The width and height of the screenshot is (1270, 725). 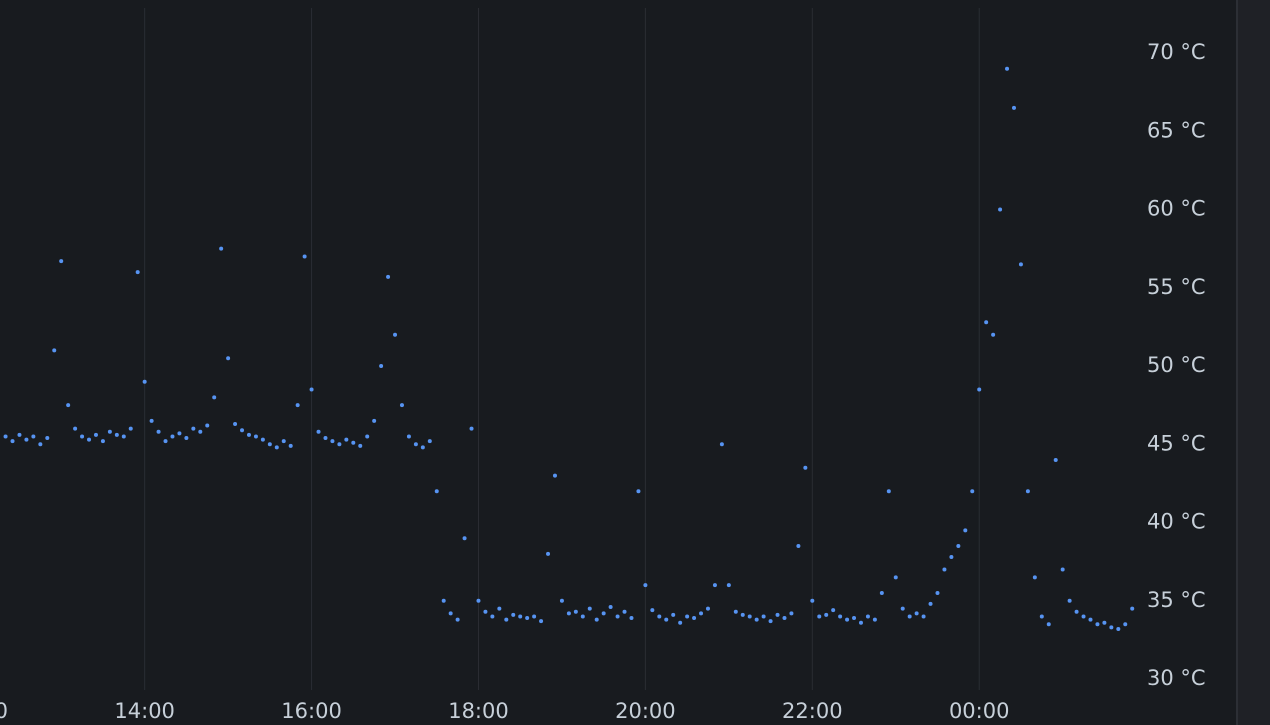 I want to click on x-tick-label: 22:00, so click(x=812, y=711).